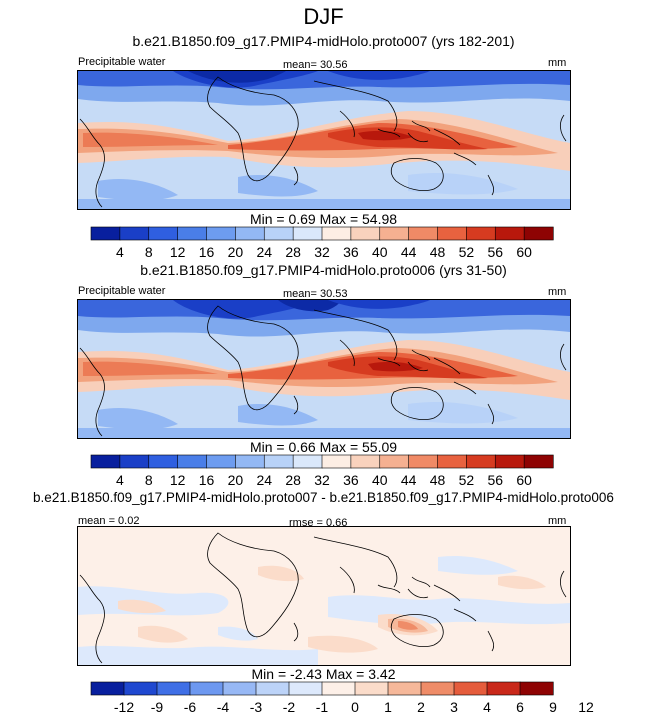  I want to click on colorbar-tick-label: 0, so click(355, 707).